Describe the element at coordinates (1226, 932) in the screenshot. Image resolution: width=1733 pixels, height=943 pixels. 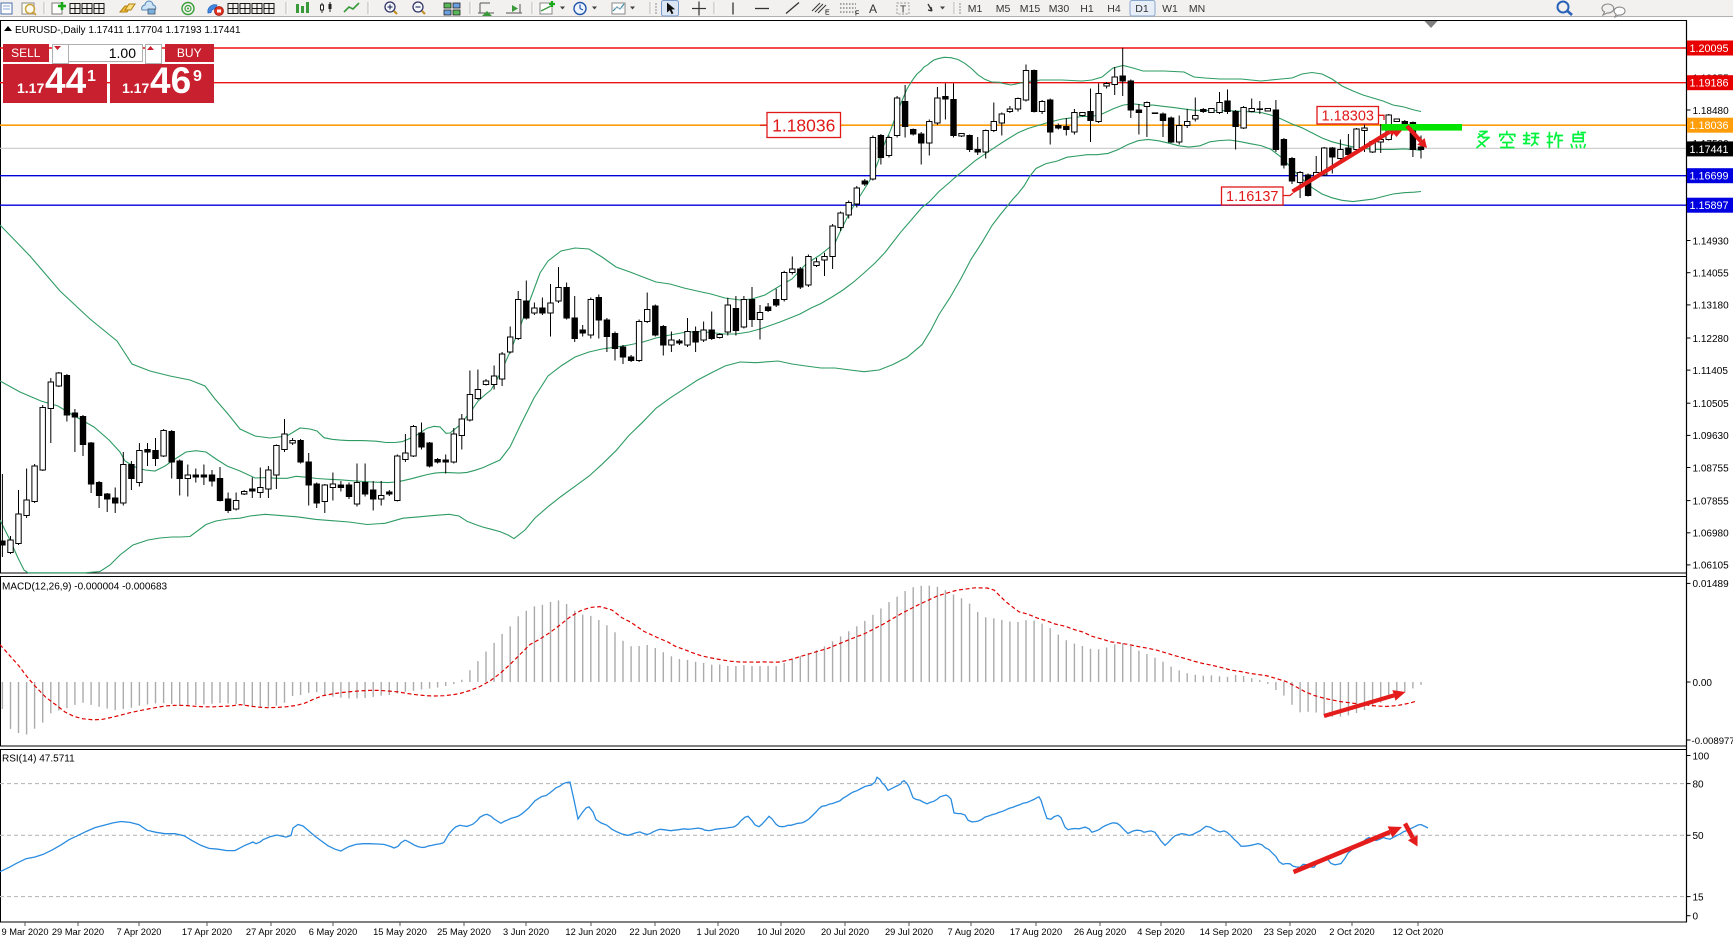
I see `svg-text: 14 Sep 2020` at that location.